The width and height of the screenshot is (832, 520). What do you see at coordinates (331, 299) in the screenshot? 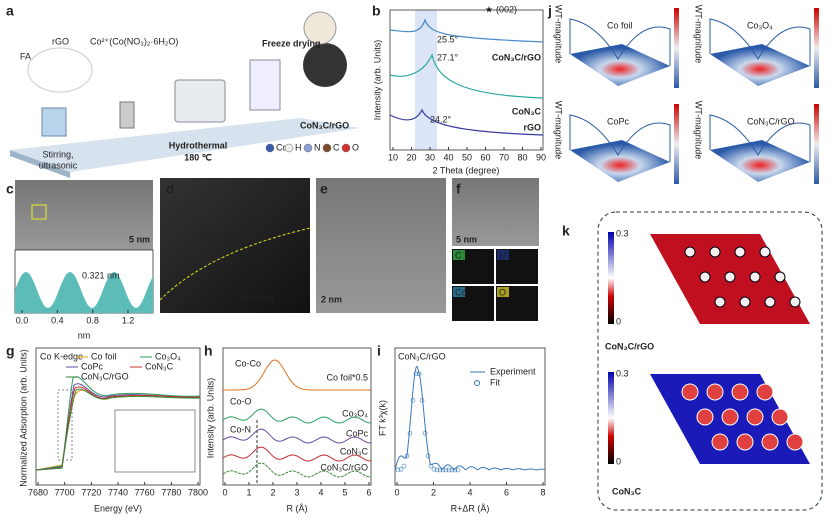
I see `scale-label: 2 nm` at bounding box center [331, 299].